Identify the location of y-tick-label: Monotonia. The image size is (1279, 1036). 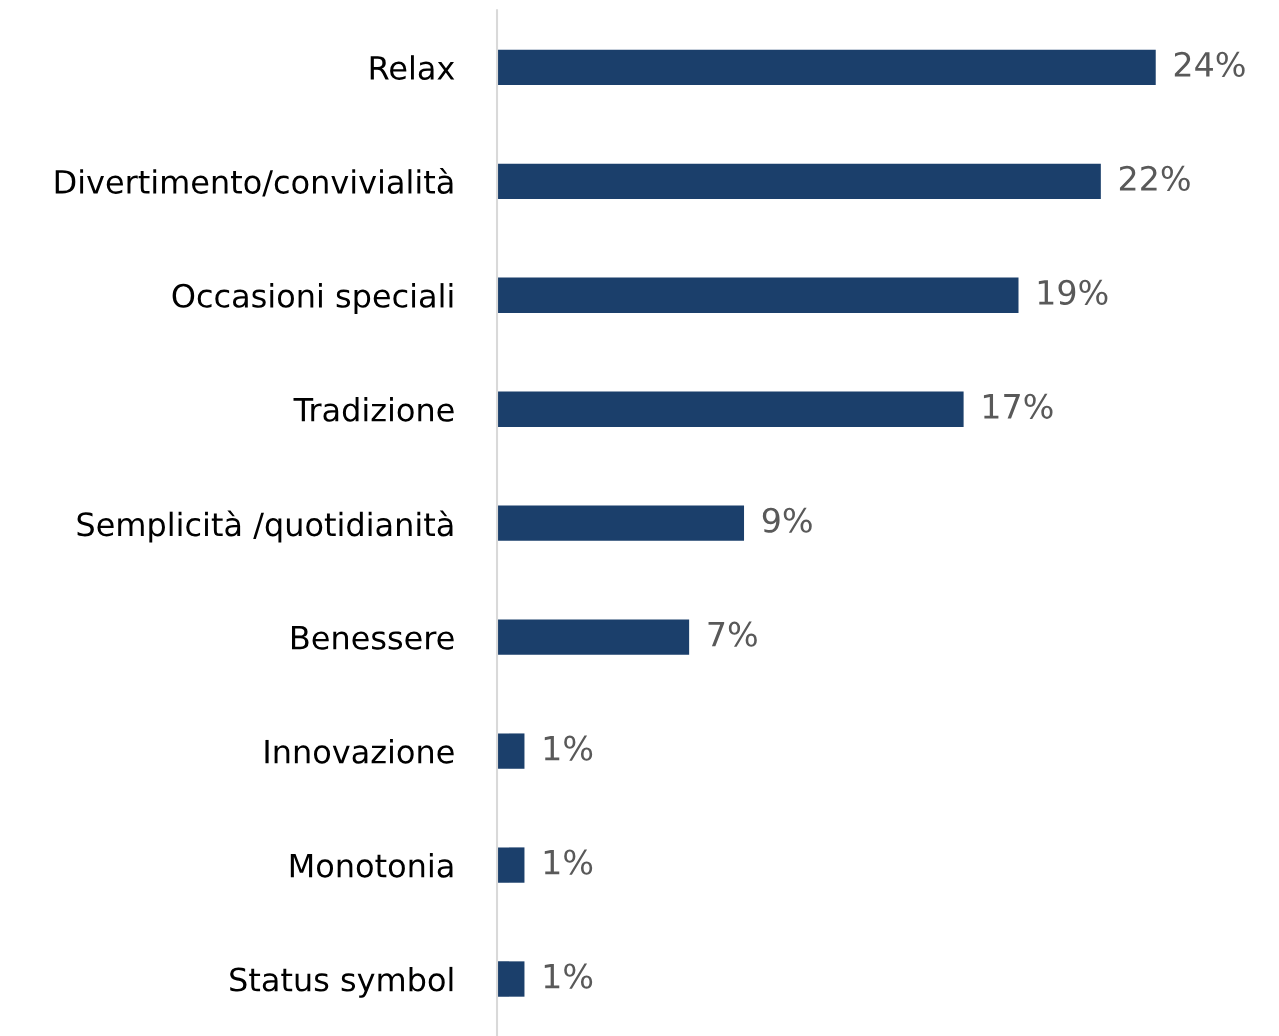
(371, 865).